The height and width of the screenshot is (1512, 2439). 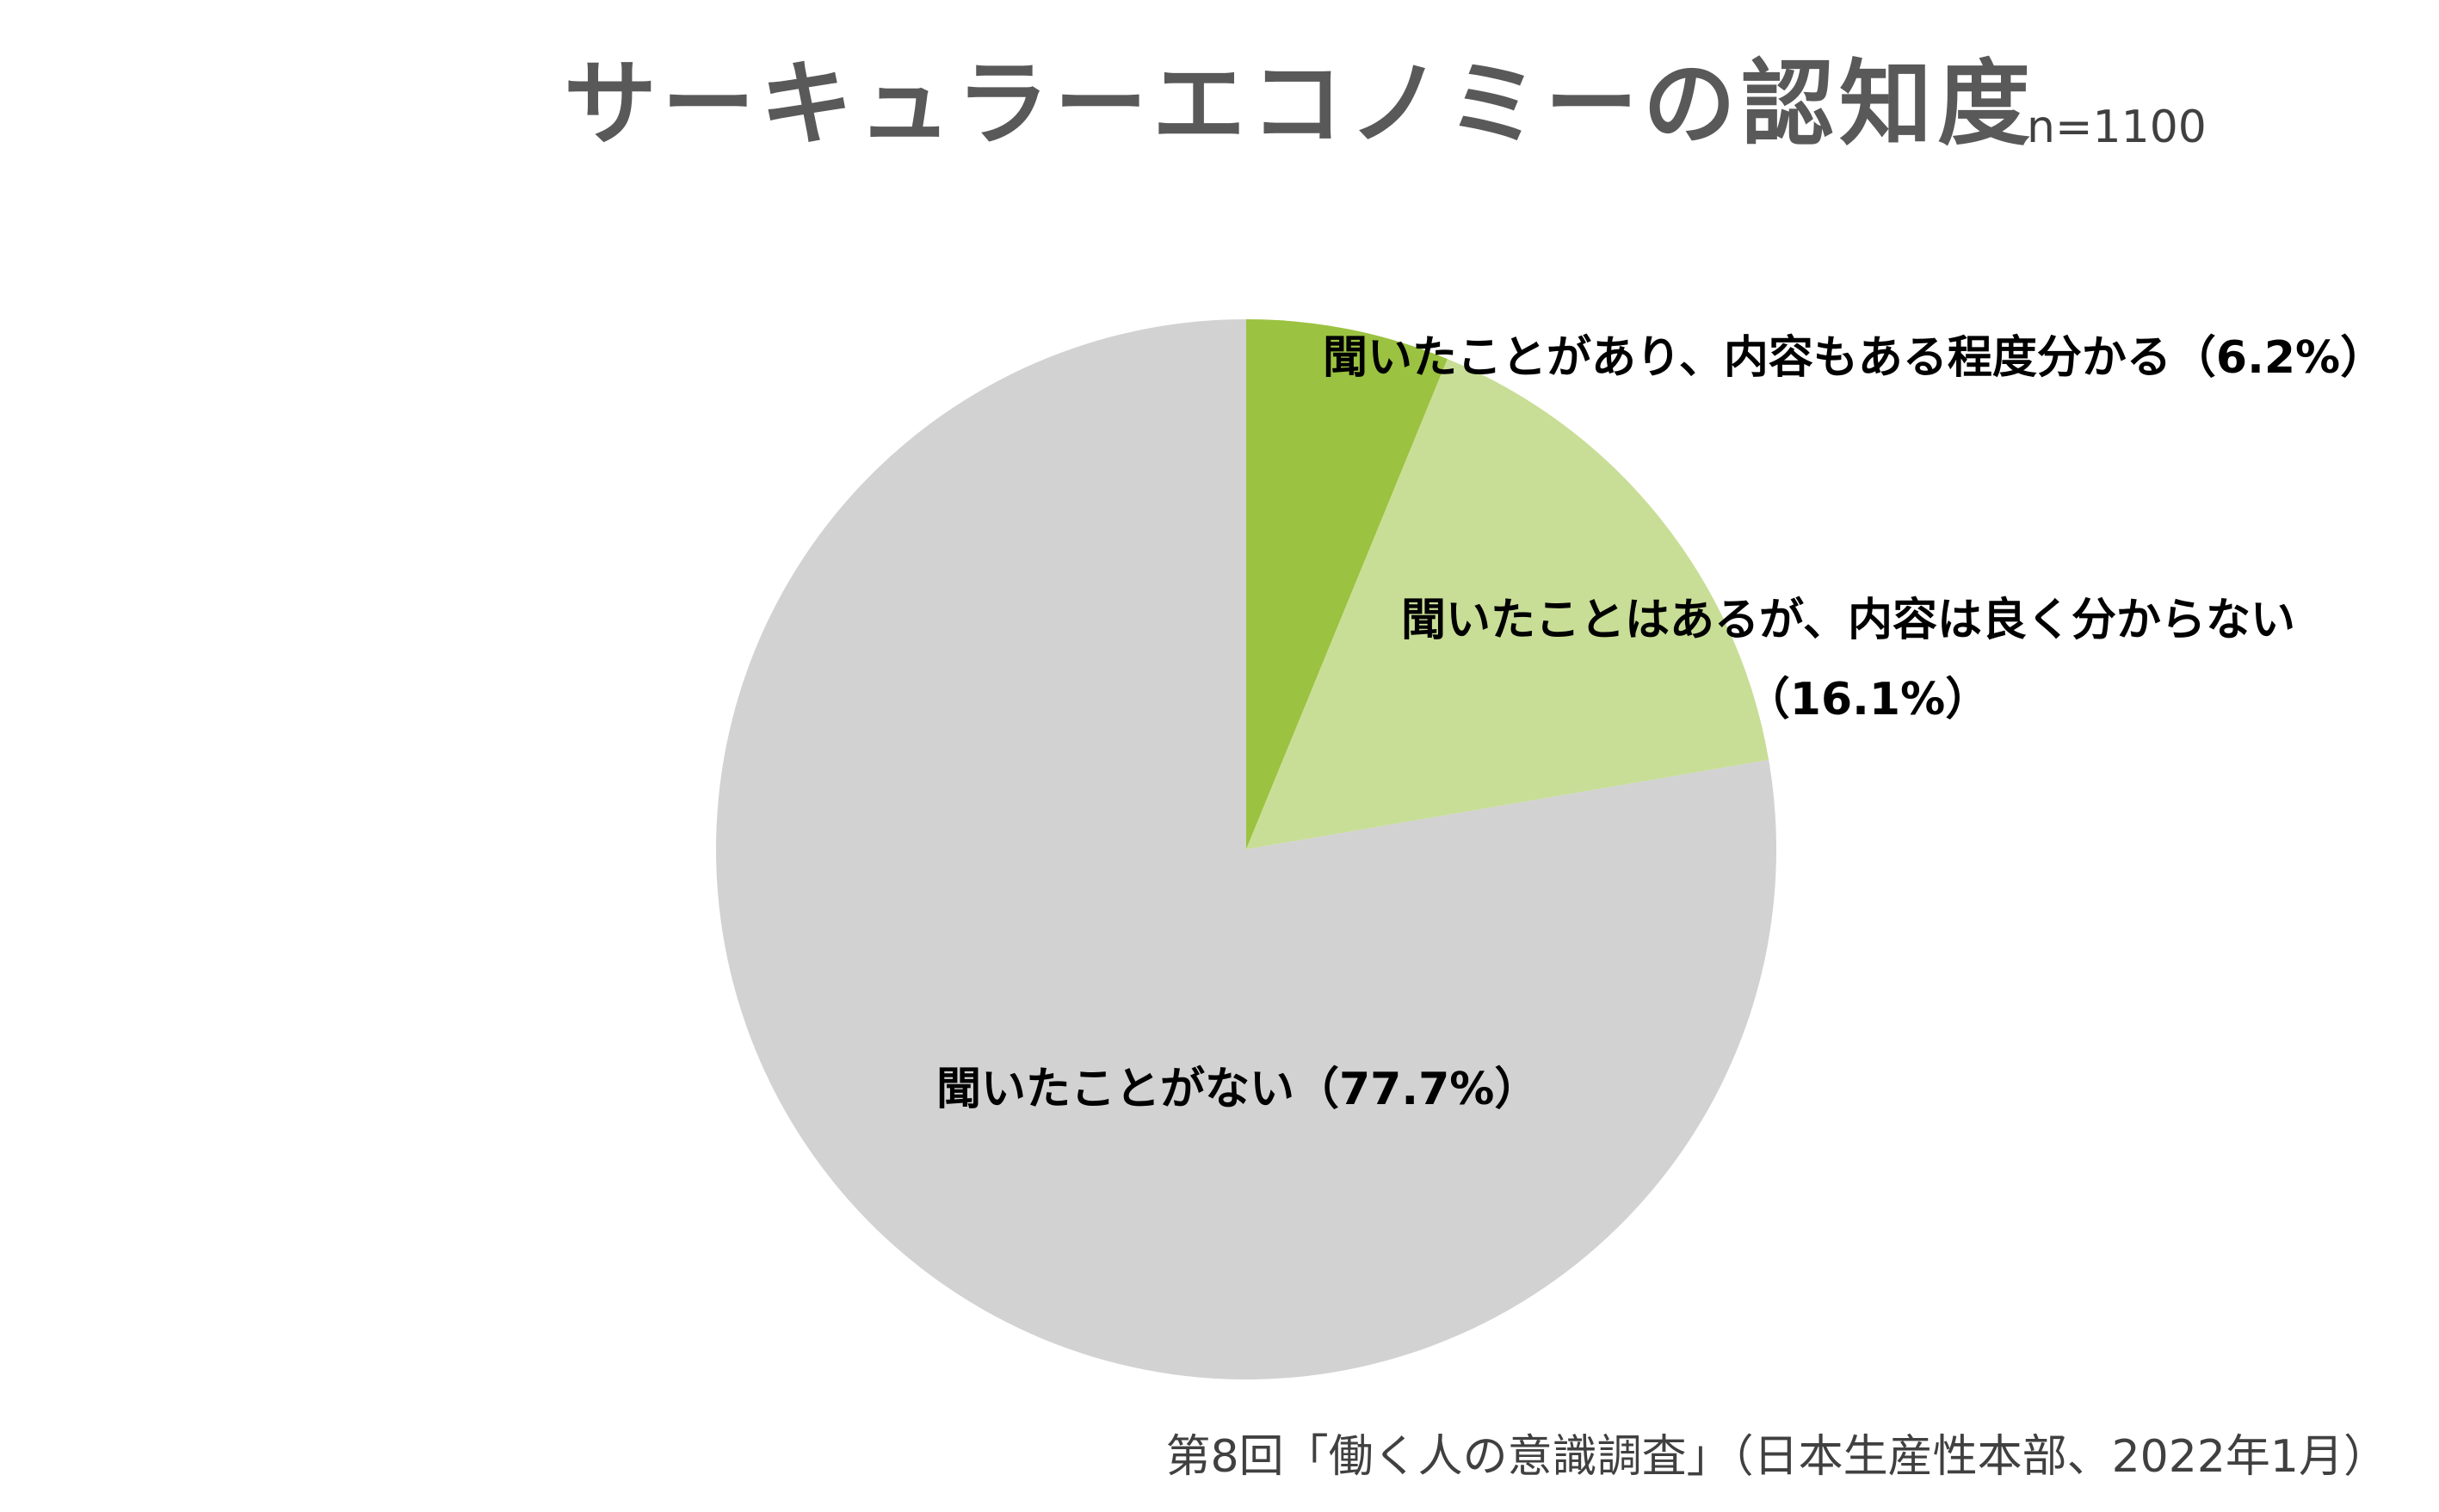 I want to click on pie-slice-heard-not-understand, so click(x=1507, y=604).